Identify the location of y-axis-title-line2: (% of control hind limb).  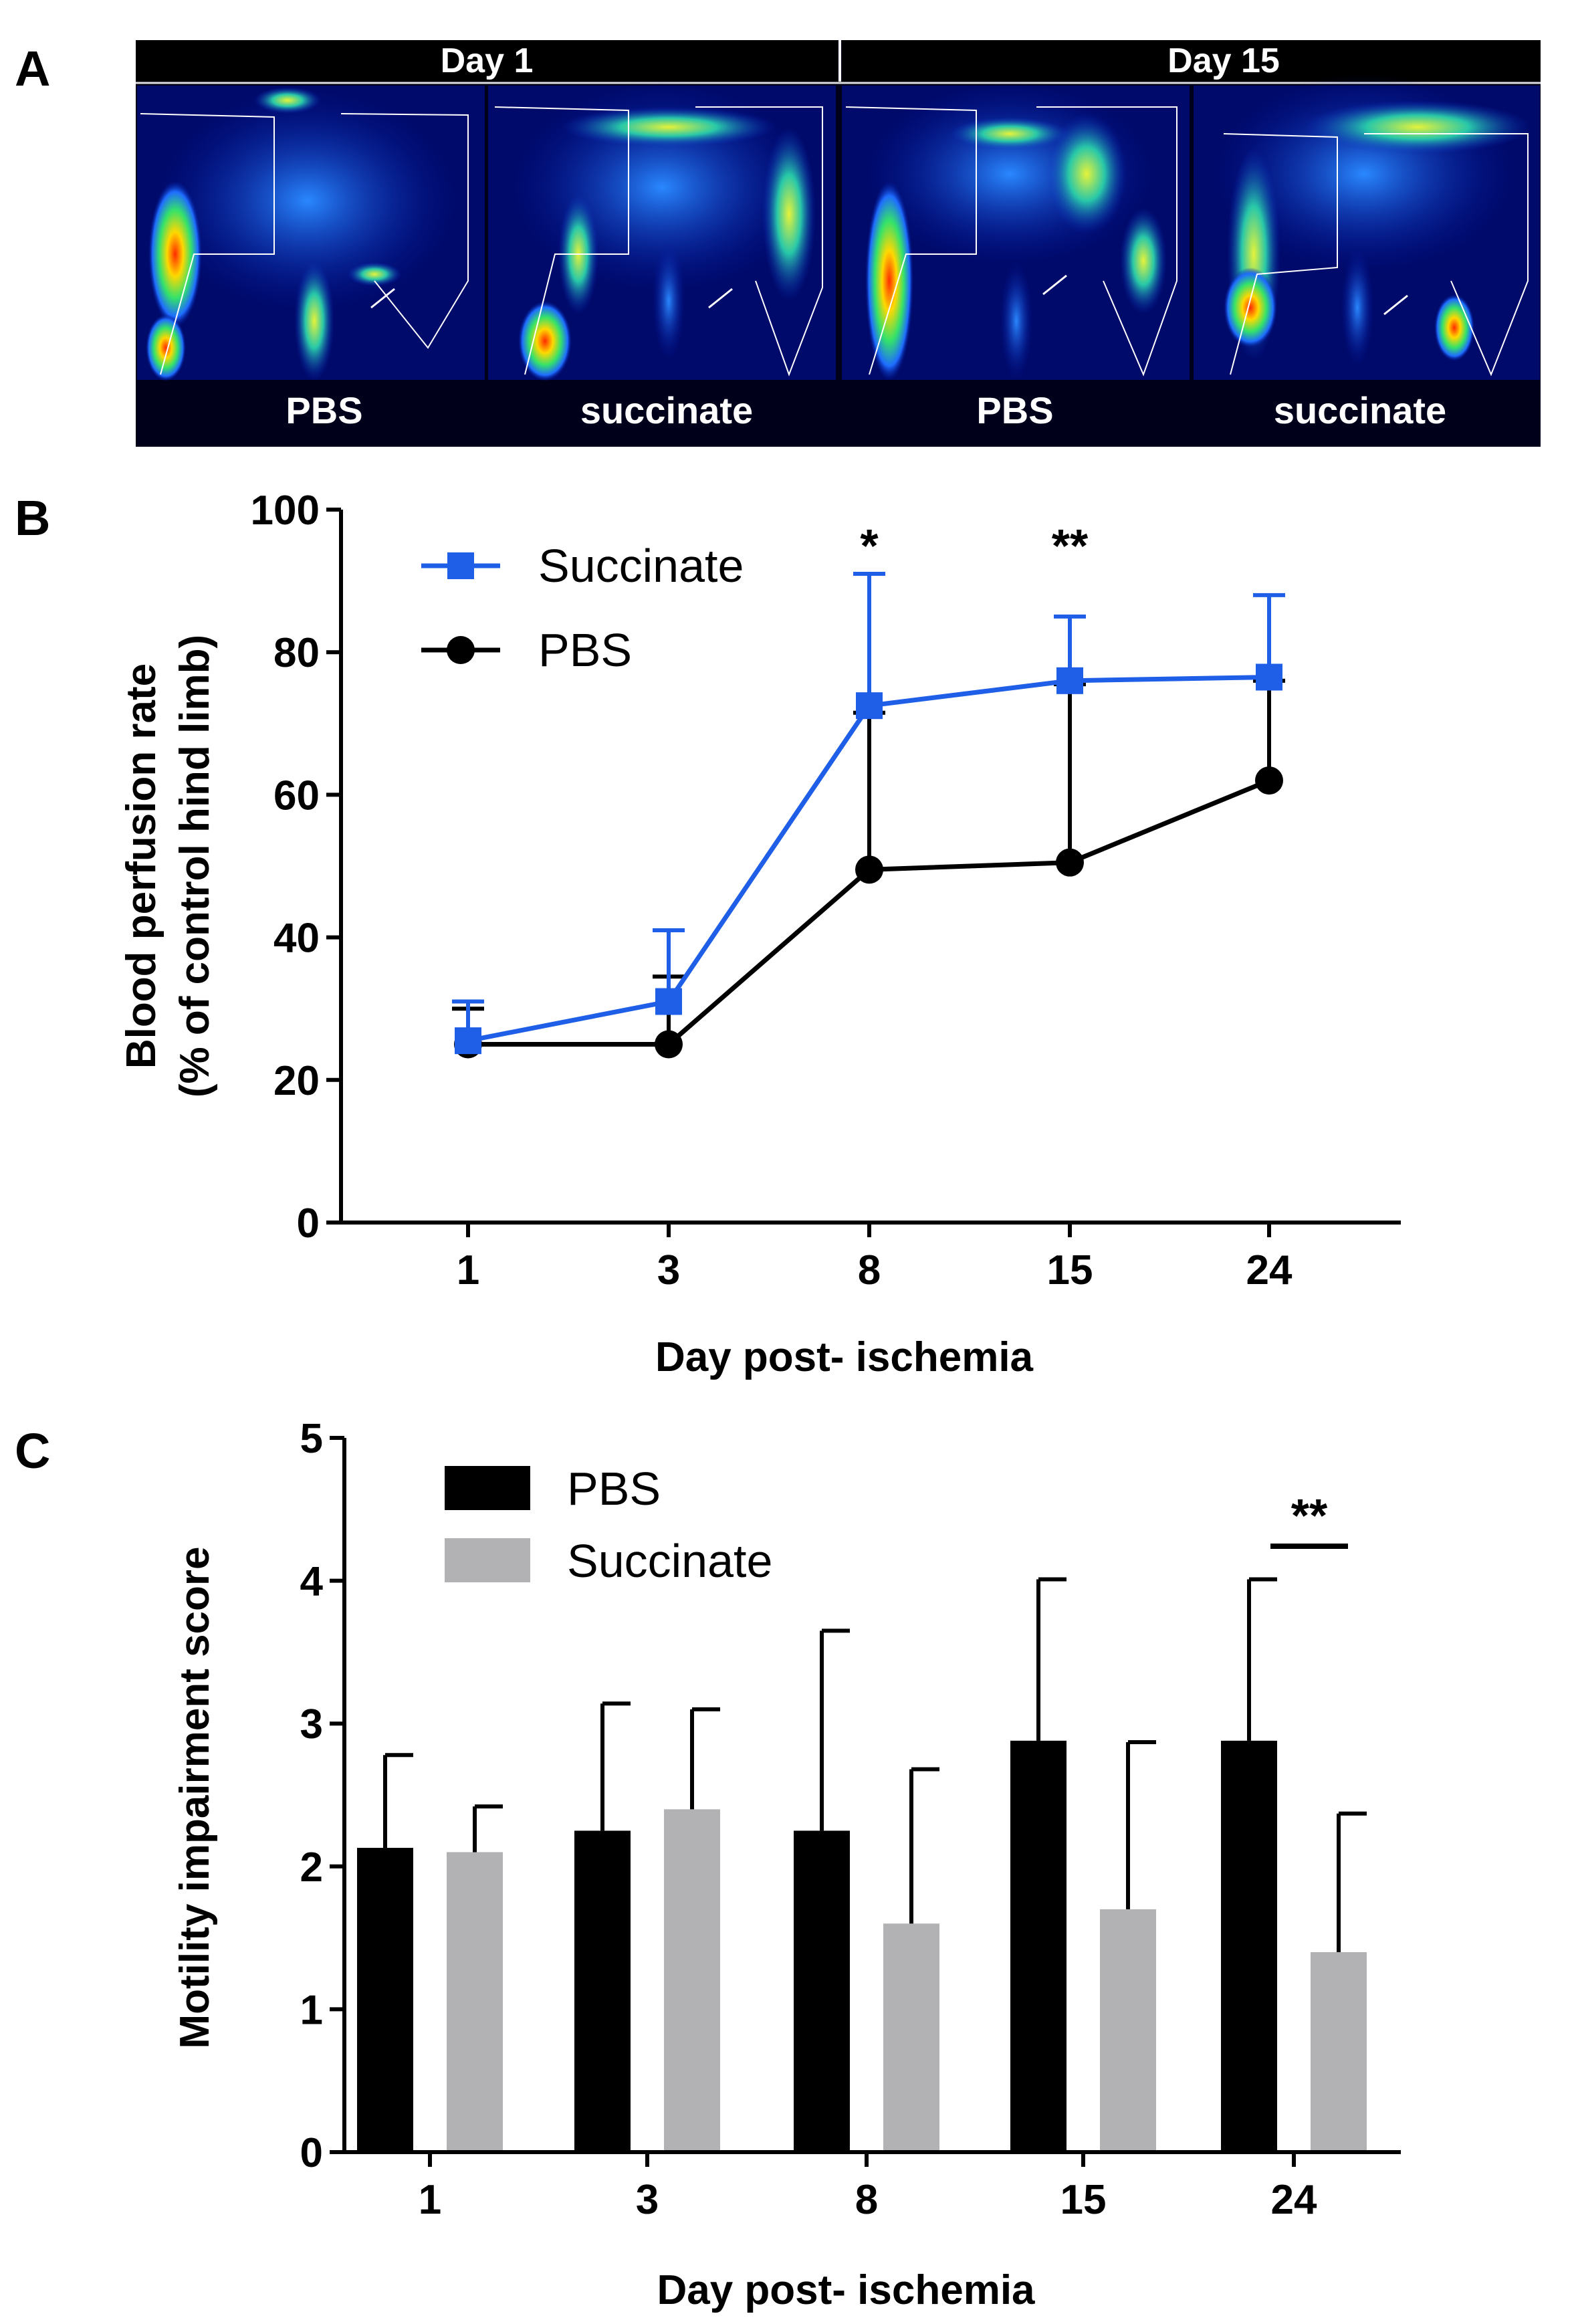
(195, 866).